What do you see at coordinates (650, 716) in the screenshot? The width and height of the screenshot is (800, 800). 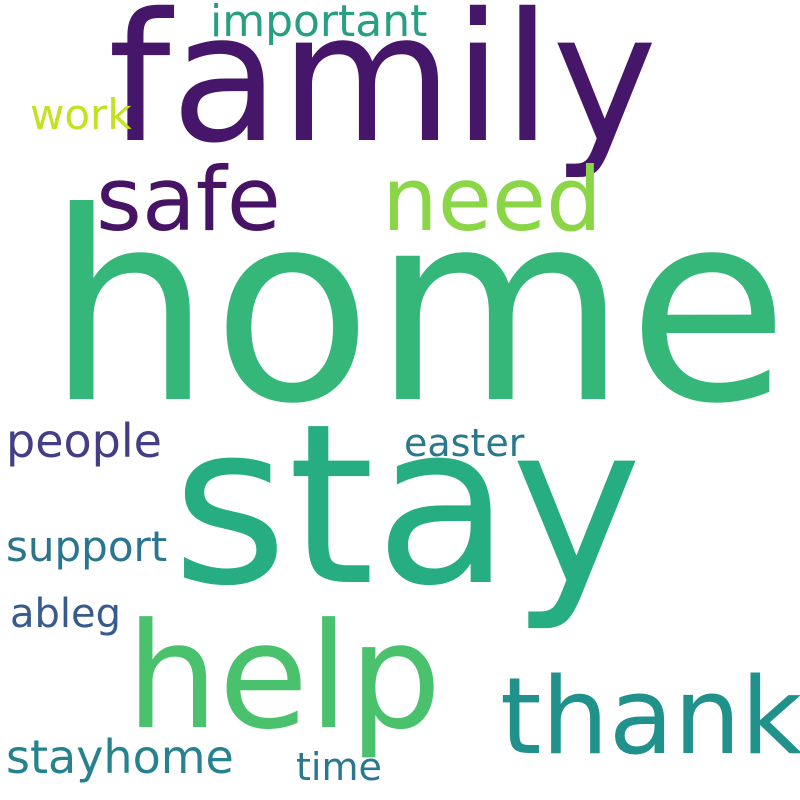 I see `word-thank: thank` at bounding box center [650, 716].